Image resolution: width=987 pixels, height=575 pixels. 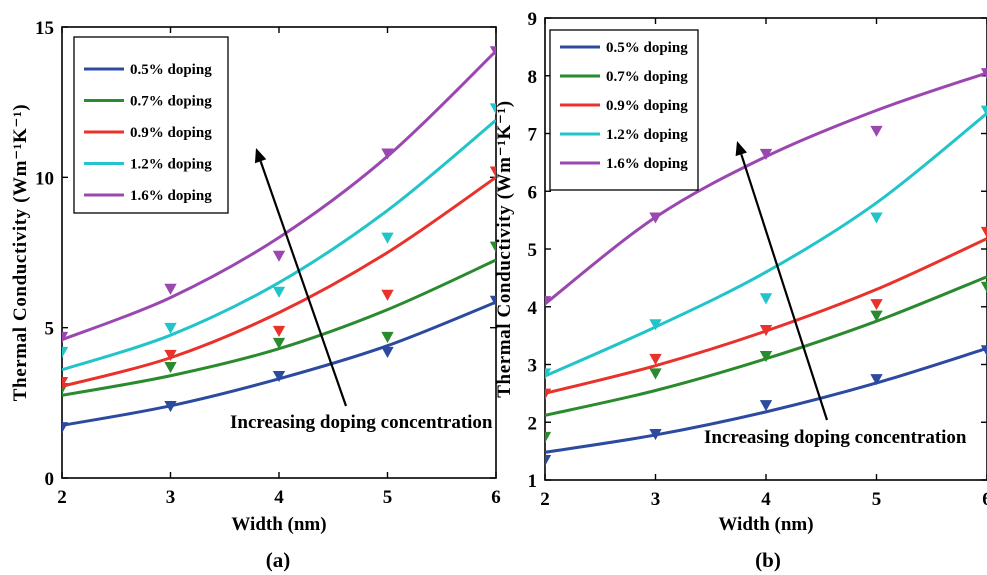 I want to click on caption-b: (b), so click(x=768, y=560).